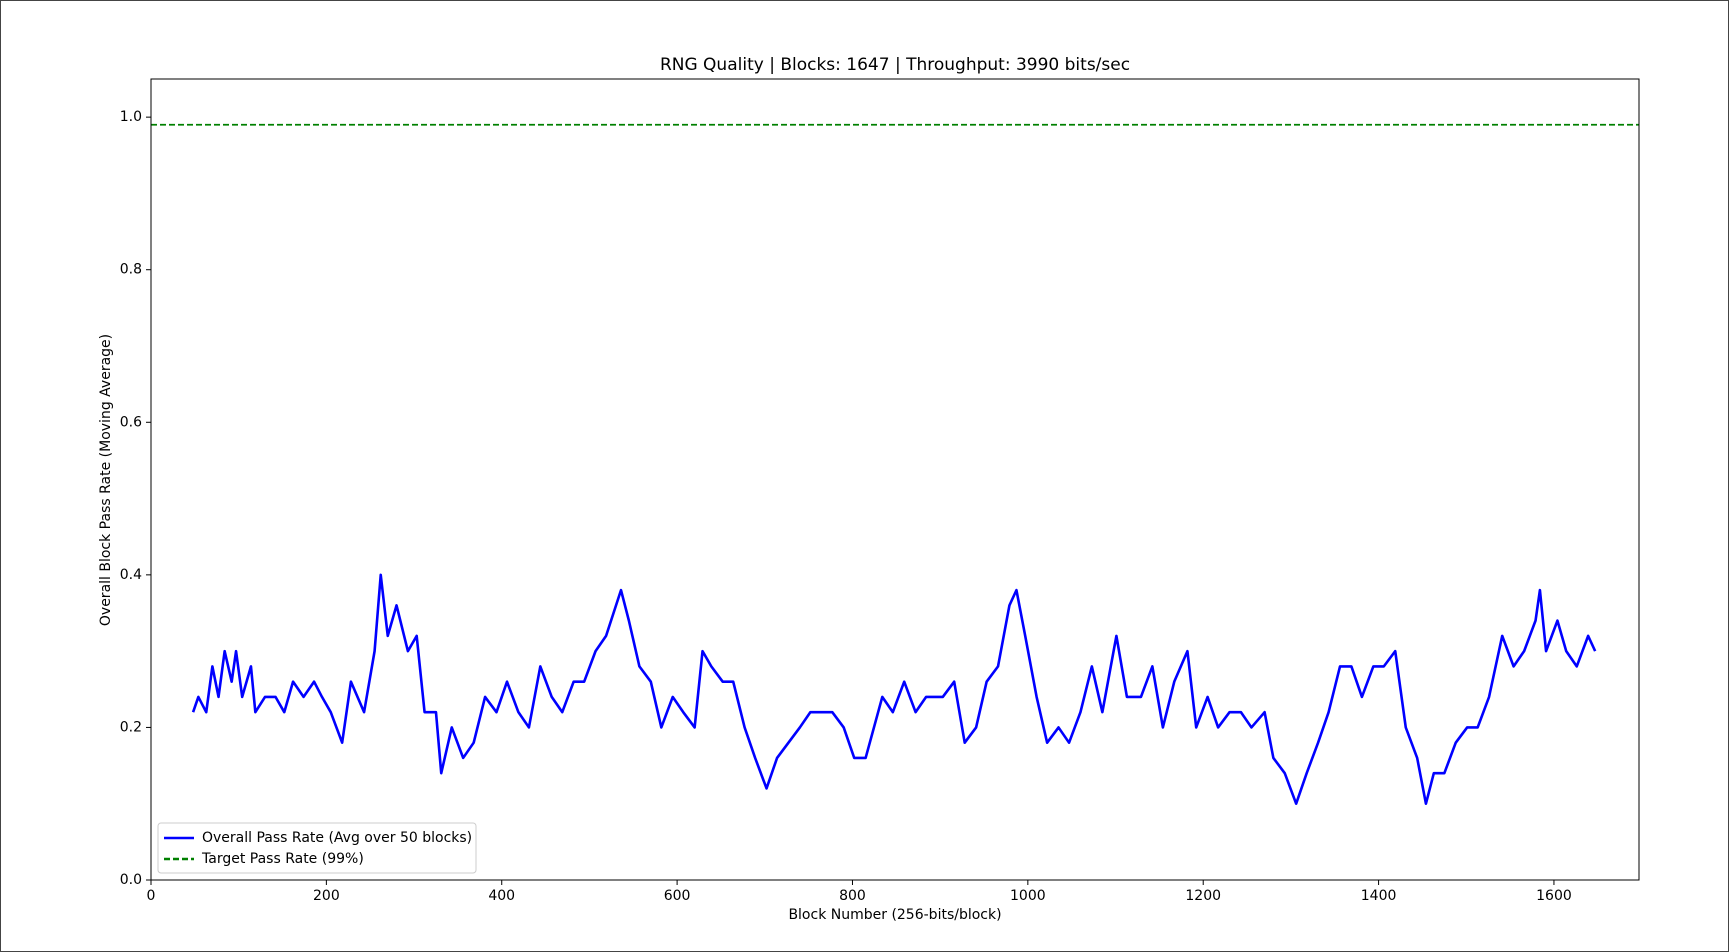 This screenshot has height=952, width=1729. What do you see at coordinates (501, 896) in the screenshot?
I see `x-tick-label: 400` at bounding box center [501, 896].